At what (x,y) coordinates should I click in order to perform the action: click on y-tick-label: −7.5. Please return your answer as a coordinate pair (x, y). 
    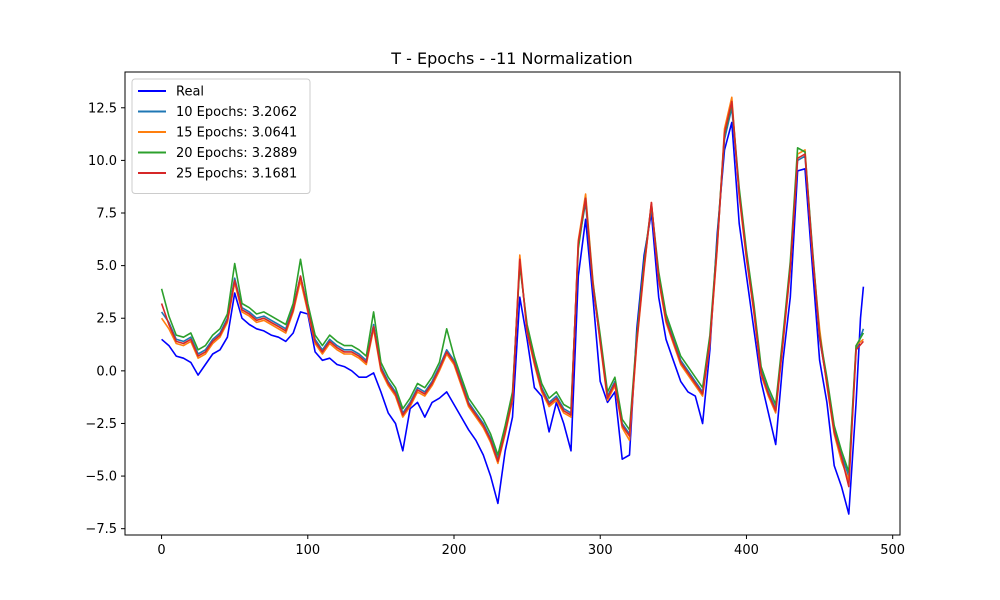
    Looking at the image, I should click on (101, 529).